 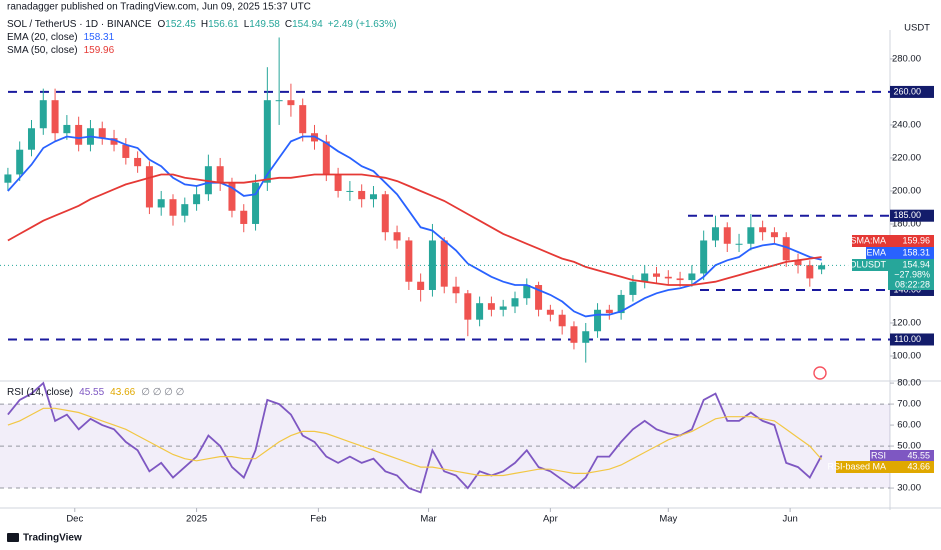 What do you see at coordinates (362, 24) in the screenshot?
I see `change: +2.49 (+1.63%)` at bounding box center [362, 24].